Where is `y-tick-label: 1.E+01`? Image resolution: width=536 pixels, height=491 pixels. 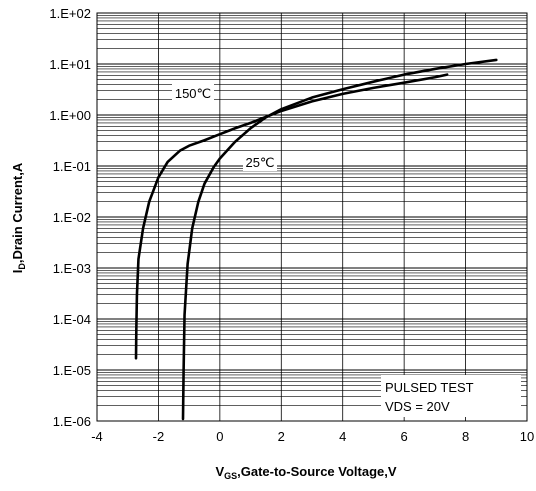
y-tick-label: 1.E+01 is located at coordinates (70, 64).